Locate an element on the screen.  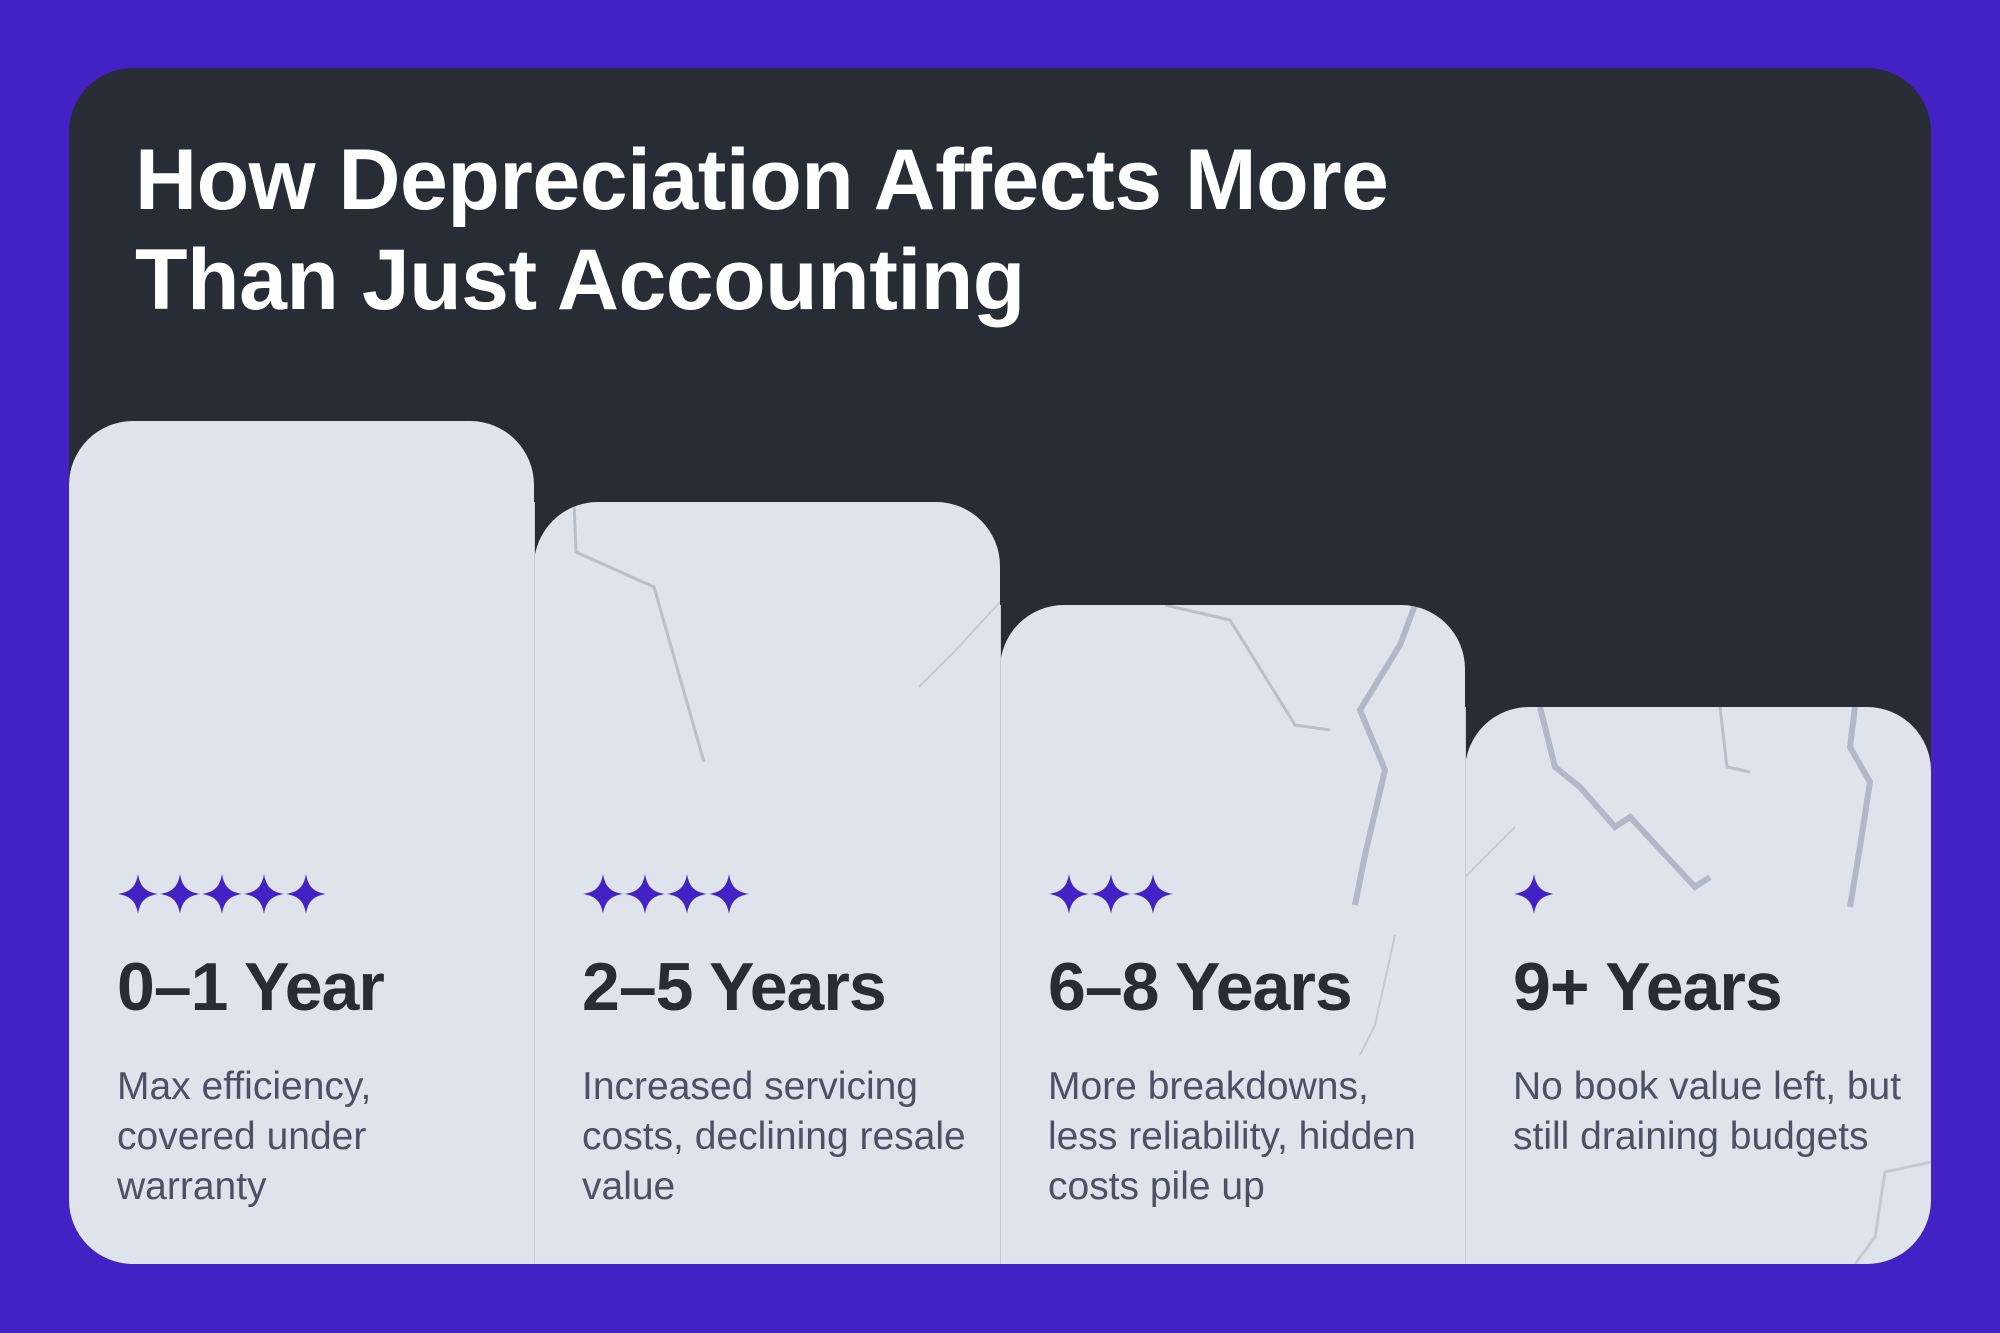
title-line-2: Than Just Accounting is located at coordinates (580, 280).